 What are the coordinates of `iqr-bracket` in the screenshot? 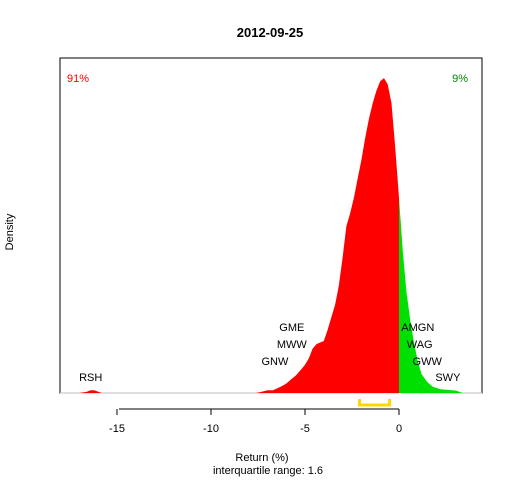 It's located at (375, 403).